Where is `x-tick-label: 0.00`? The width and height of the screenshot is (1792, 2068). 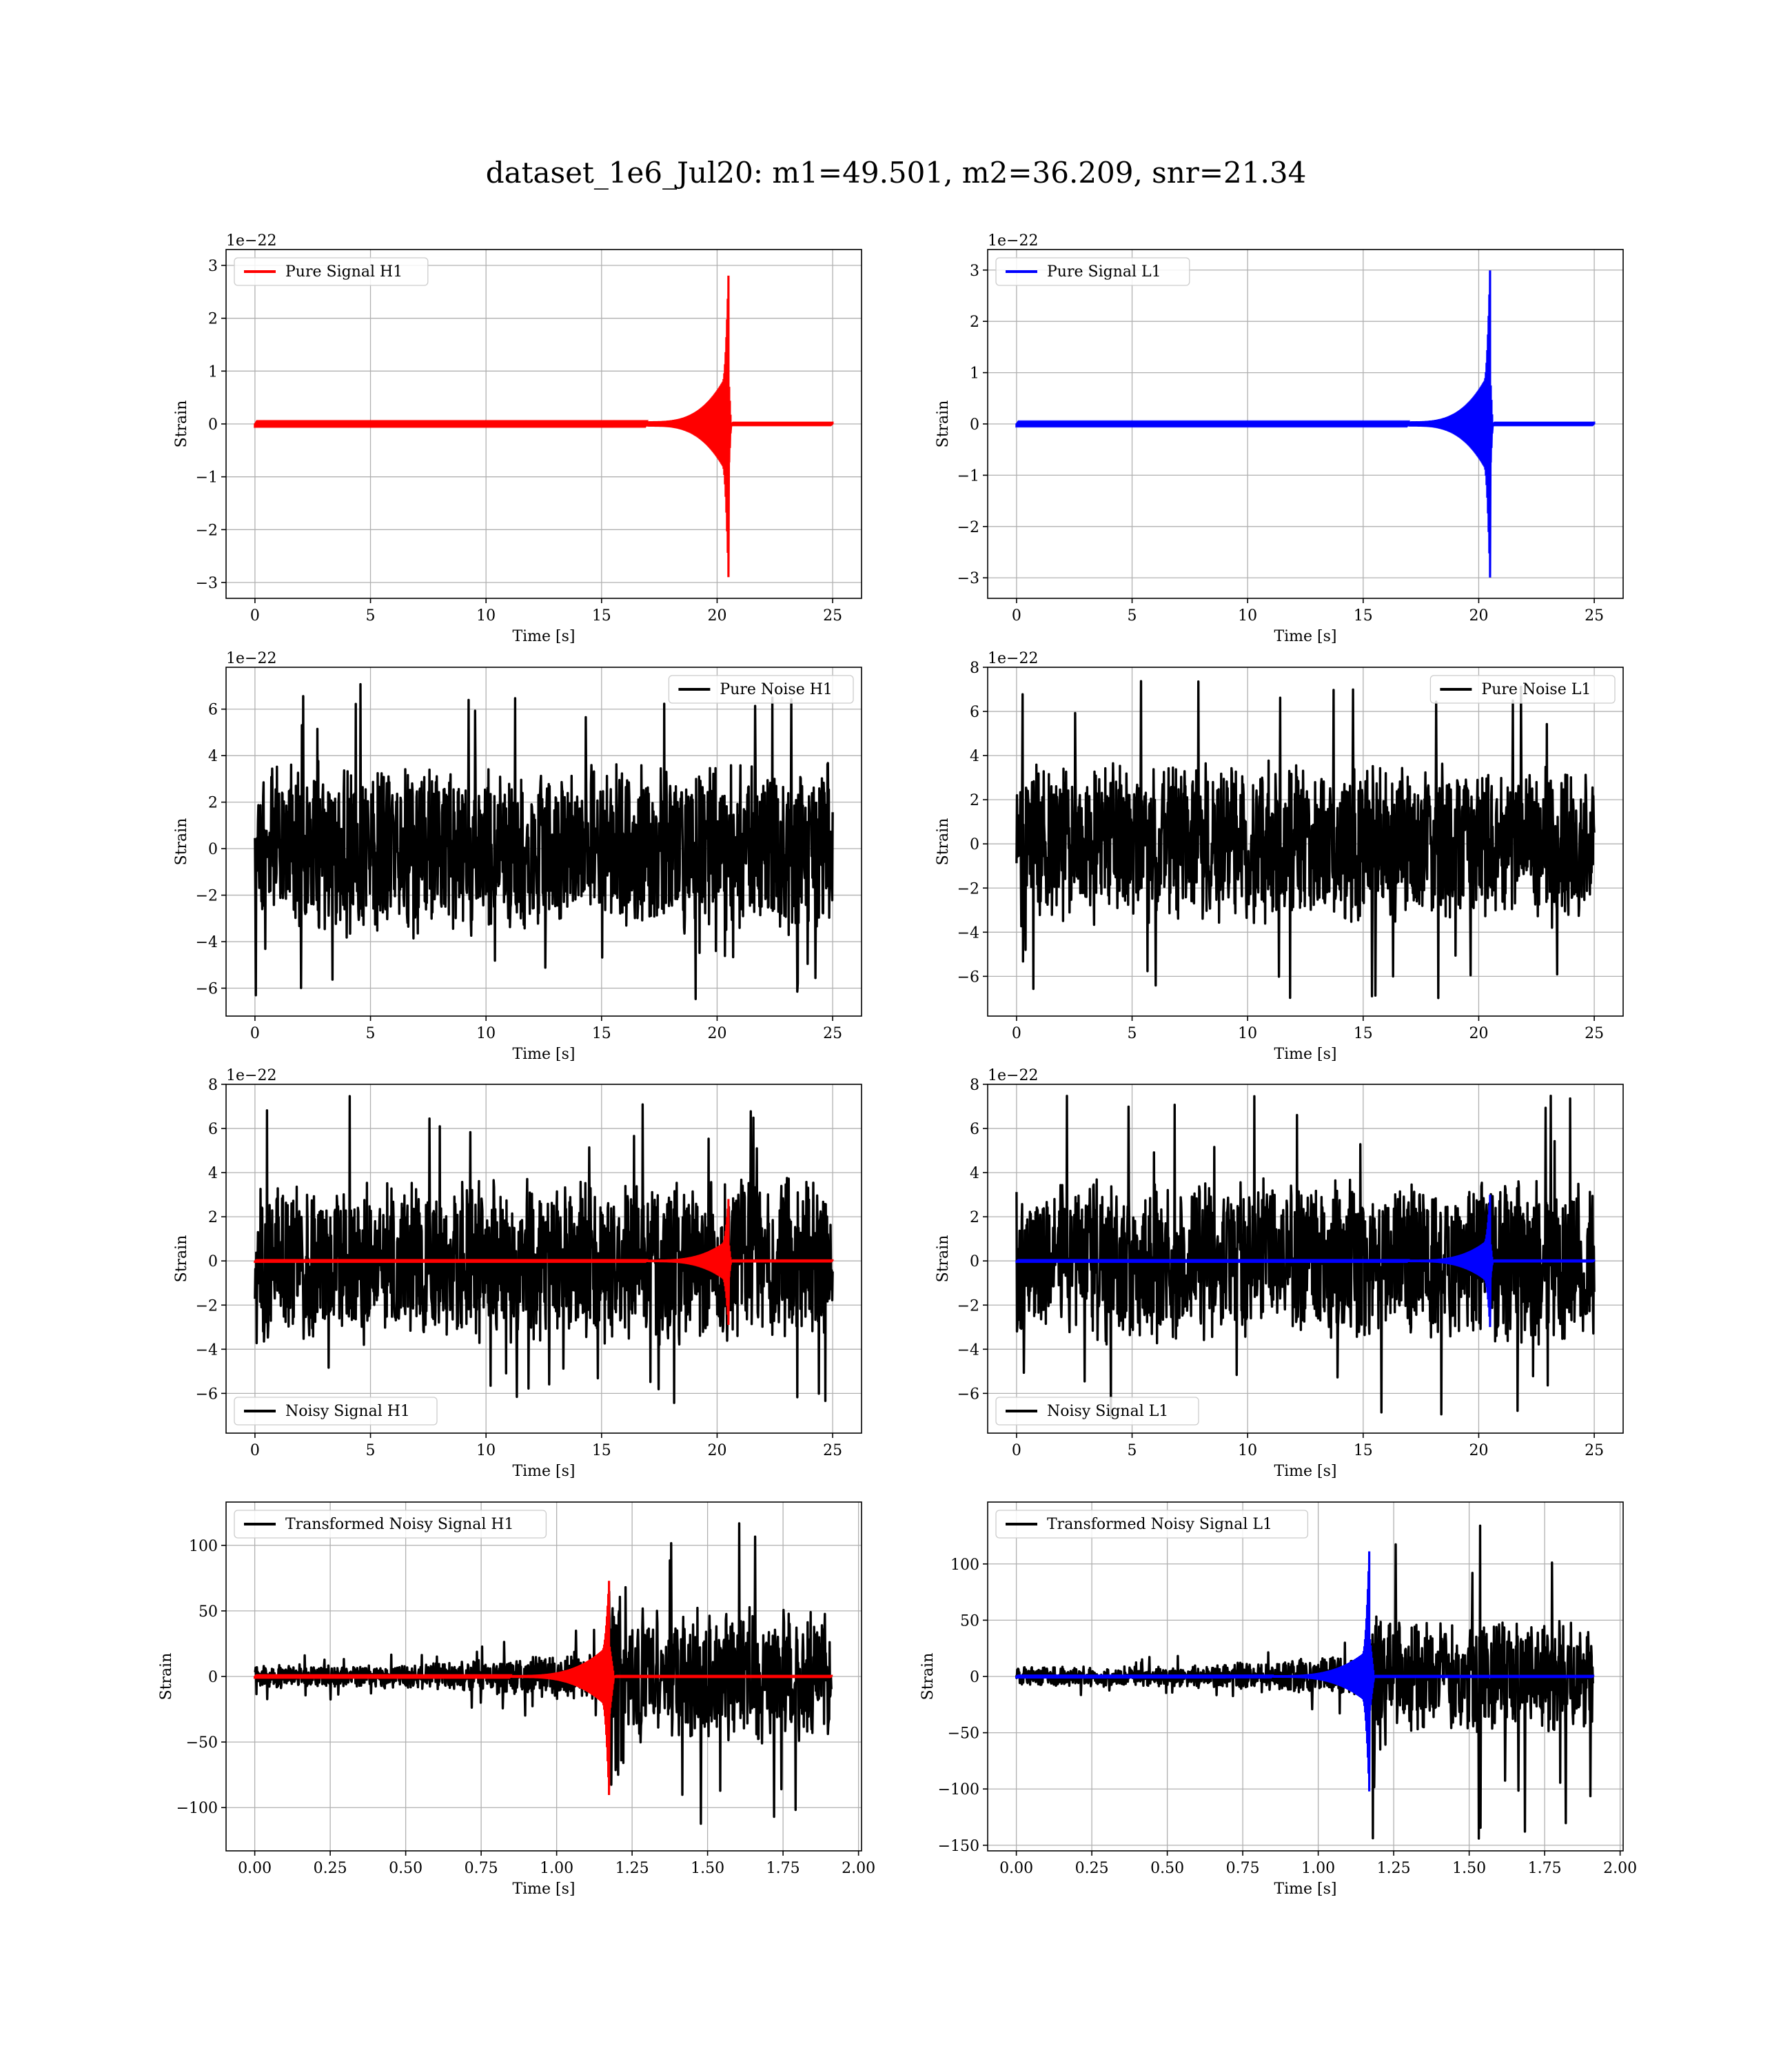 x-tick-label: 0.00 is located at coordinates (255, 1868).